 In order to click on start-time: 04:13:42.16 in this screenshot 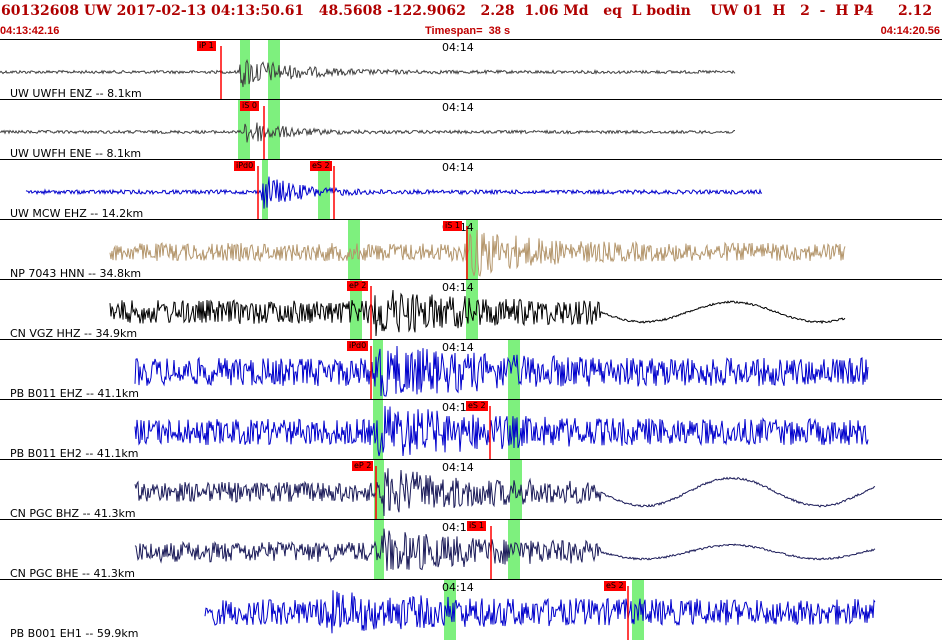, I will do `click(30, 31)`.